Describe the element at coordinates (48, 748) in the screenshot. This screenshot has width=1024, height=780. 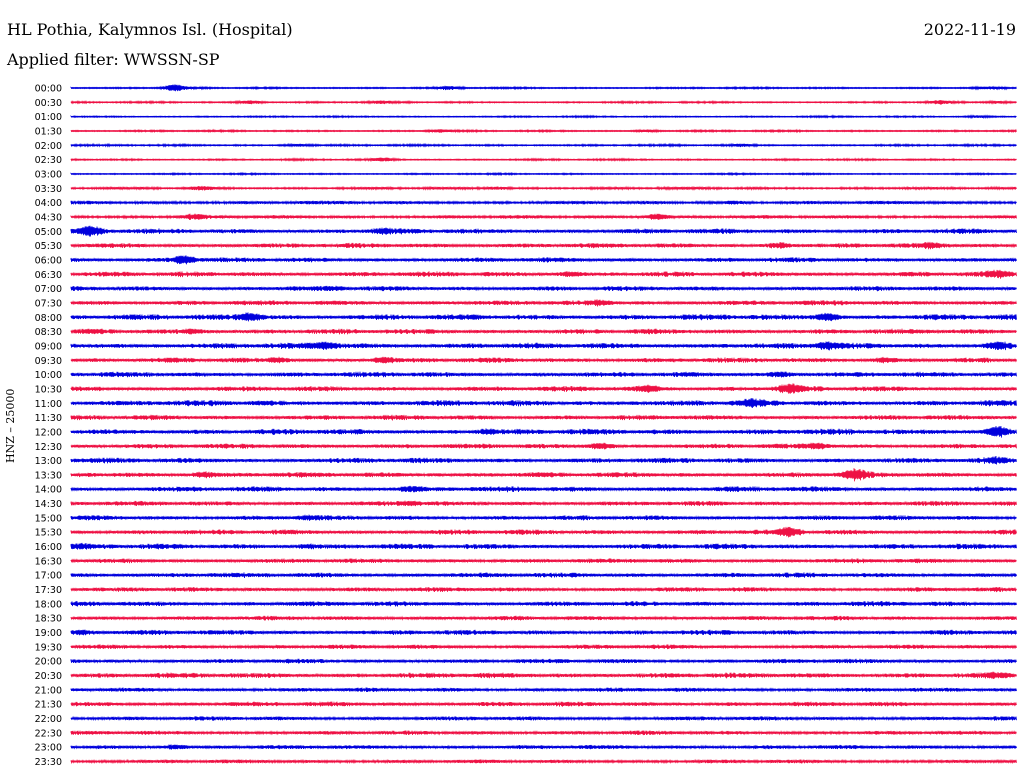
I see `time-label: 23:00` at that location.